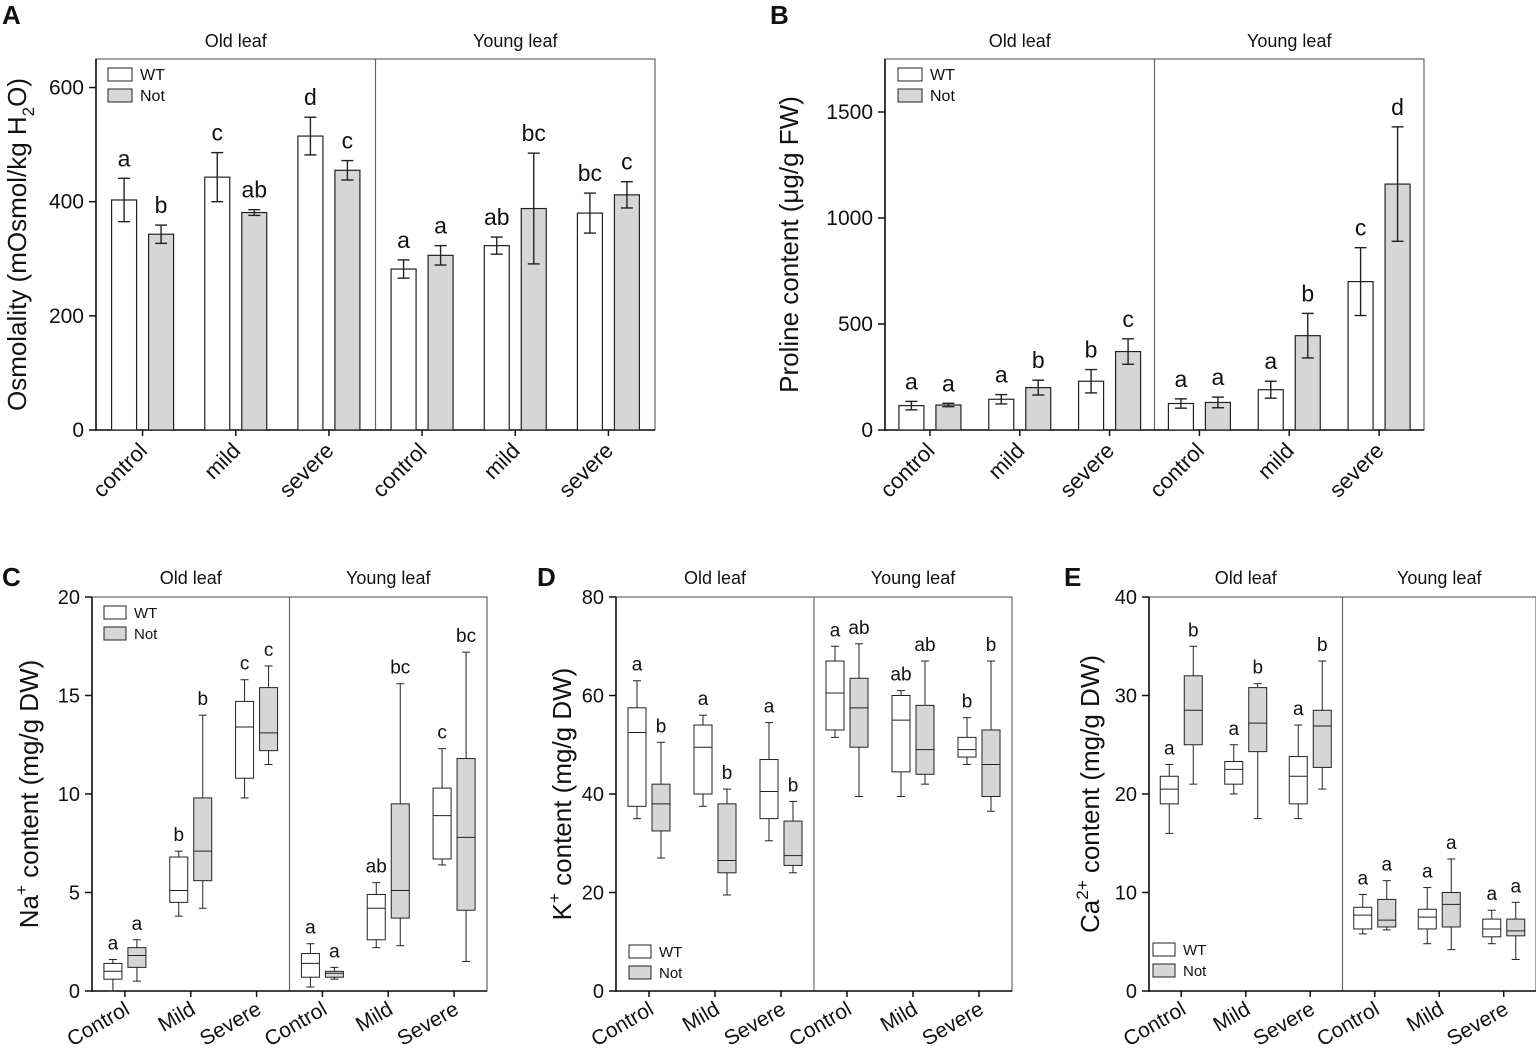 The height and width of the screenshot is (1063, 1536). Describe the element at coordinates (28, 111) in the screenshot. I see `y-axis-label-part: 2` at that location.